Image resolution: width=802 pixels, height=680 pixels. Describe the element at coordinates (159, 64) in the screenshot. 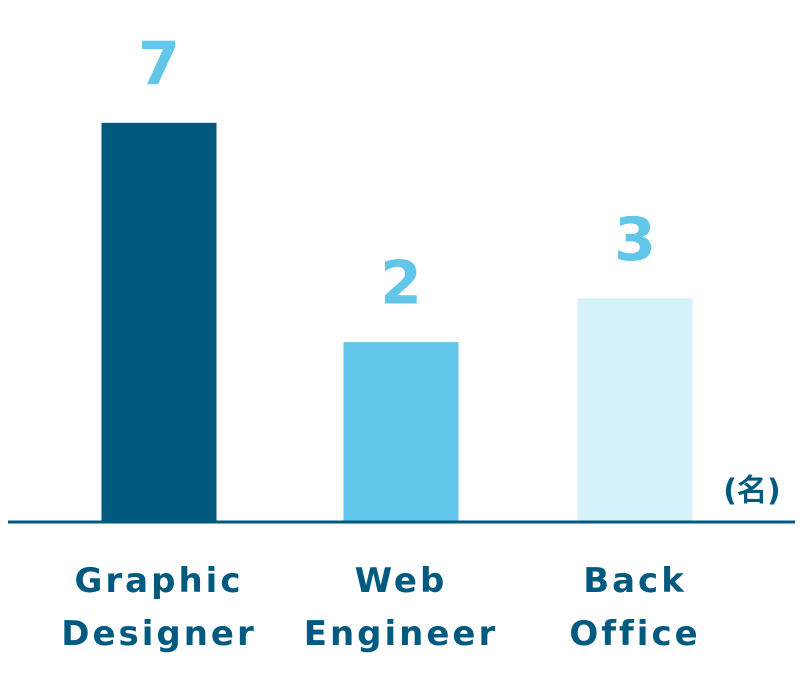

I see `value-label: 7` at that location.